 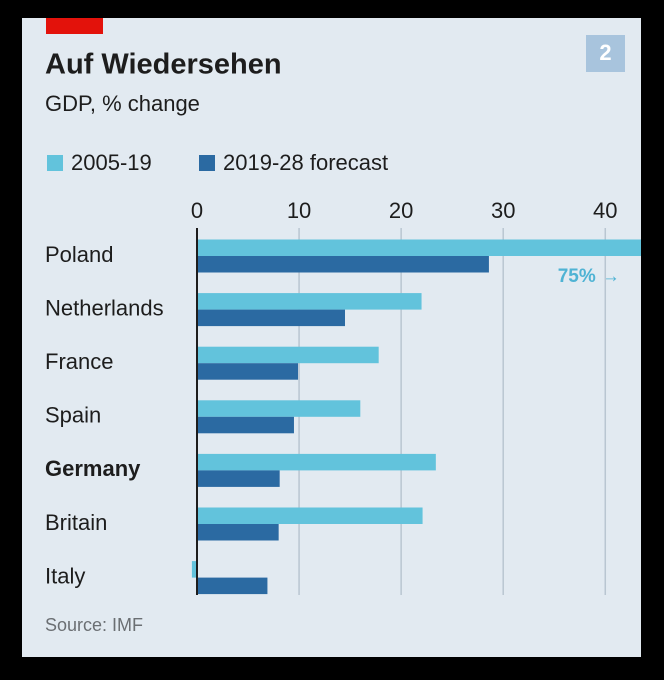 What do you see at coordinates (299, 210) in the screenshot?
I see `x-tick-label: 10` at bounding box center [299, 210].